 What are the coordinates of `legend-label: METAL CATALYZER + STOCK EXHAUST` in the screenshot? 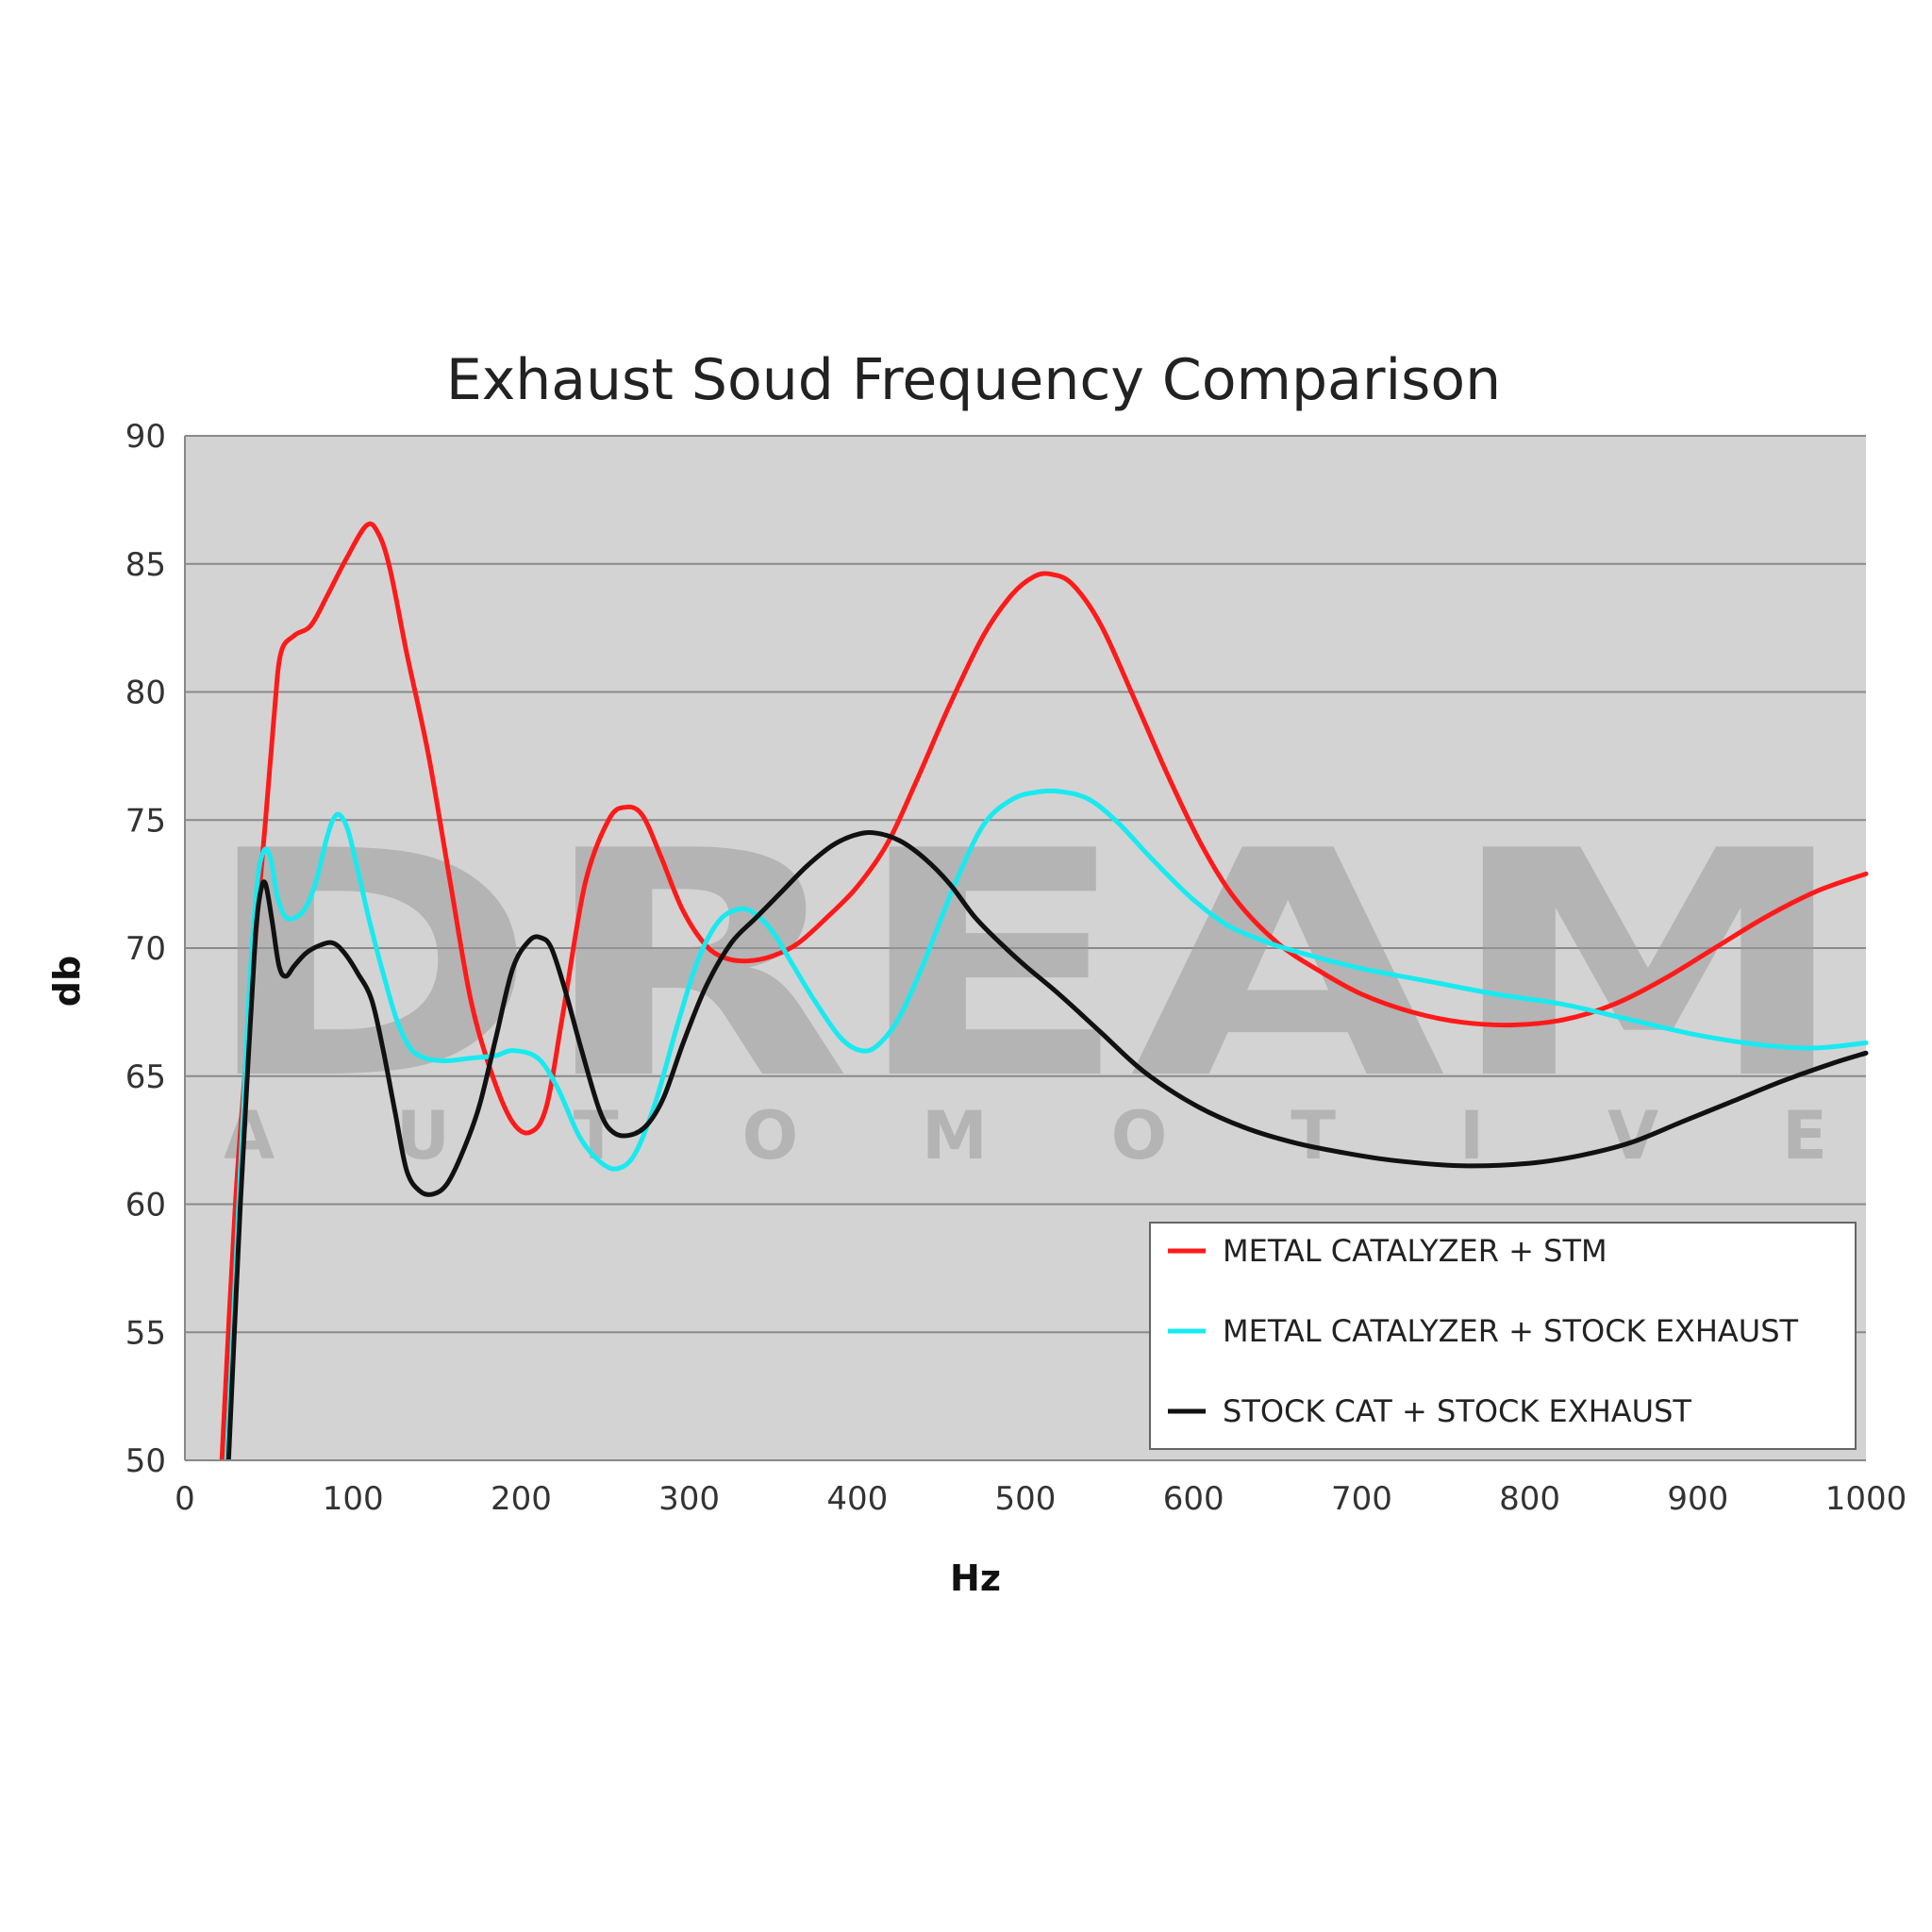 It's located at (1511, 1331).